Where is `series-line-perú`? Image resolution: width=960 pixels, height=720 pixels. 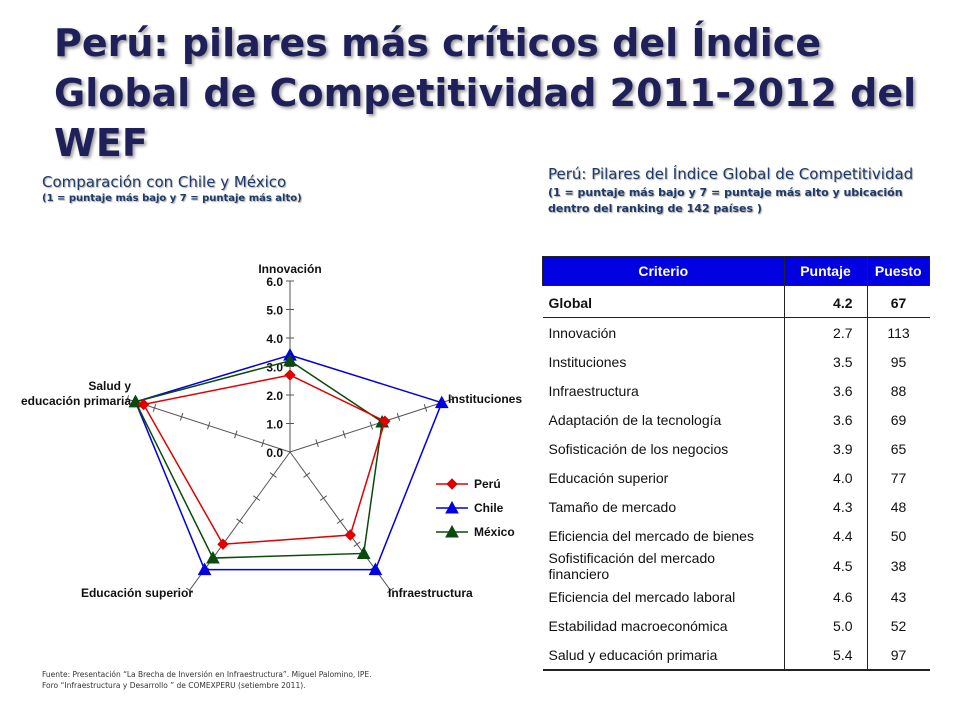 series-line-perú is located at coordinates (264, 460).